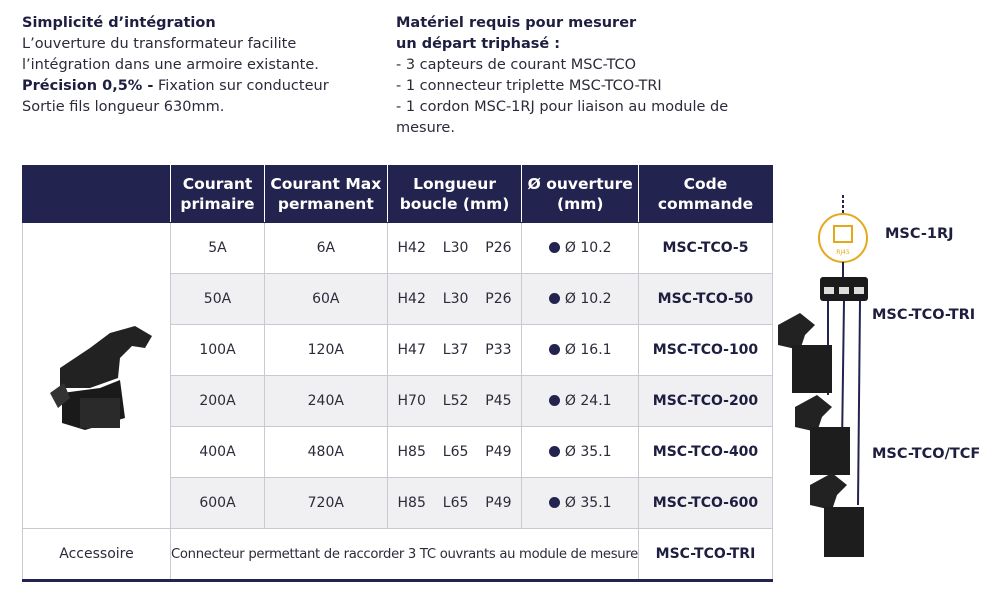 The width and height of the screenshot is (1000, 603). I want to click on cell-text: 5A, so click(217, 248).